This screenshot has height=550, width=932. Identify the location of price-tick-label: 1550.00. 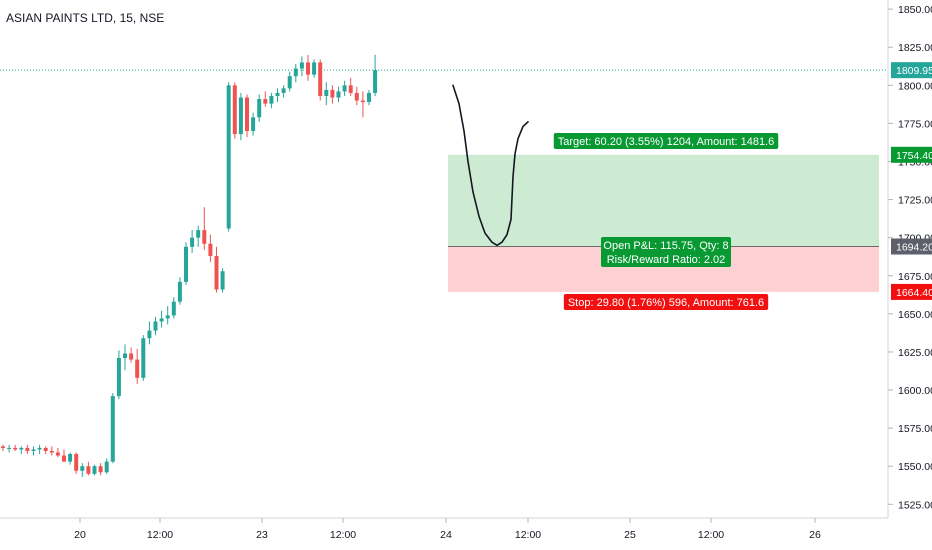
(915, 467).